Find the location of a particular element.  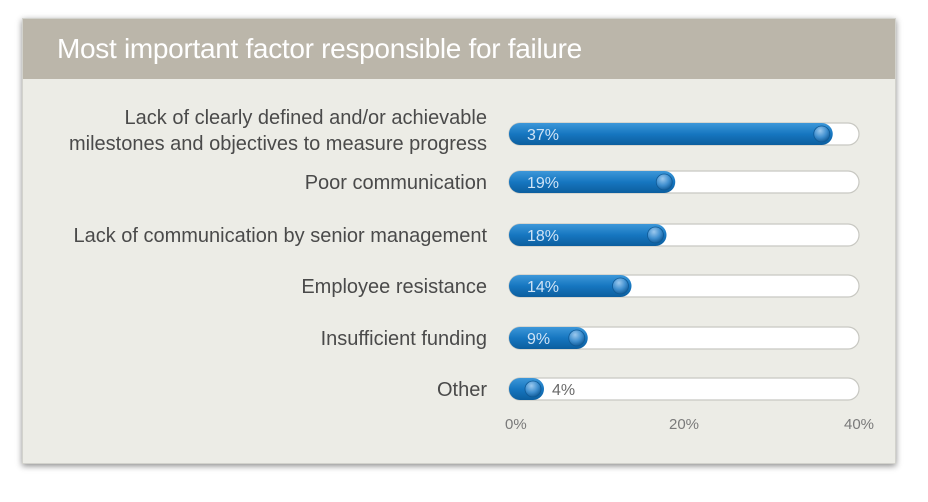

data-label: 19% is located at coordinates (543, 183).